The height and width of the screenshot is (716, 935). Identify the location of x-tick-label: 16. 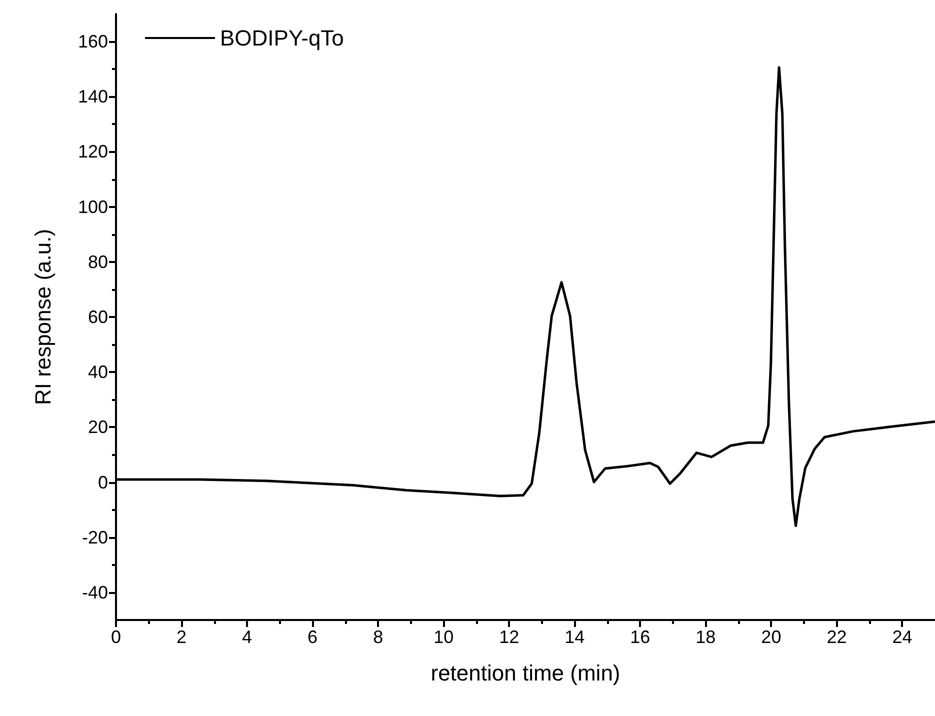
(640, 637).